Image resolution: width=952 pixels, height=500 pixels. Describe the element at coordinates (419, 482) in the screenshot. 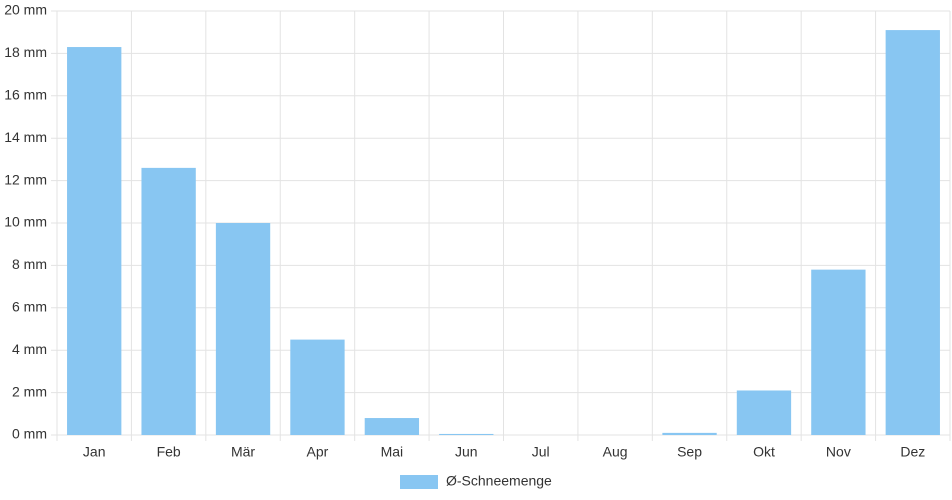

I see `legend-swatch` at that location.